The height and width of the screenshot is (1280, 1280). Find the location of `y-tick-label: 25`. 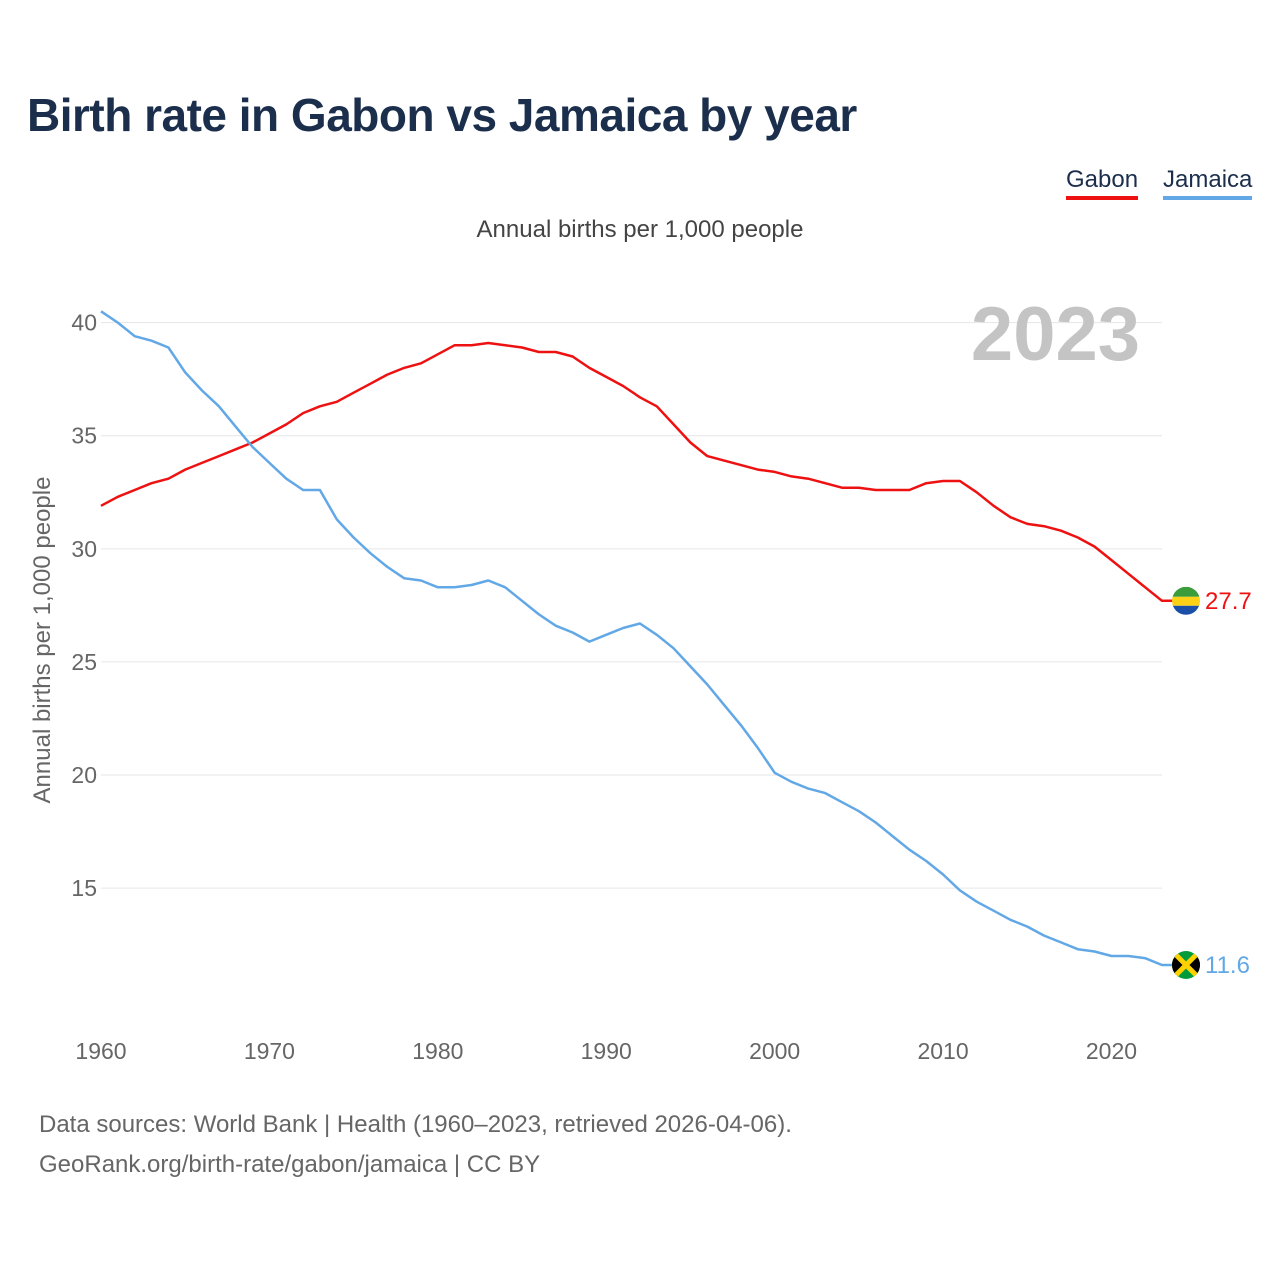

y-tick-label: 25 is located at coordinates (84, 662).